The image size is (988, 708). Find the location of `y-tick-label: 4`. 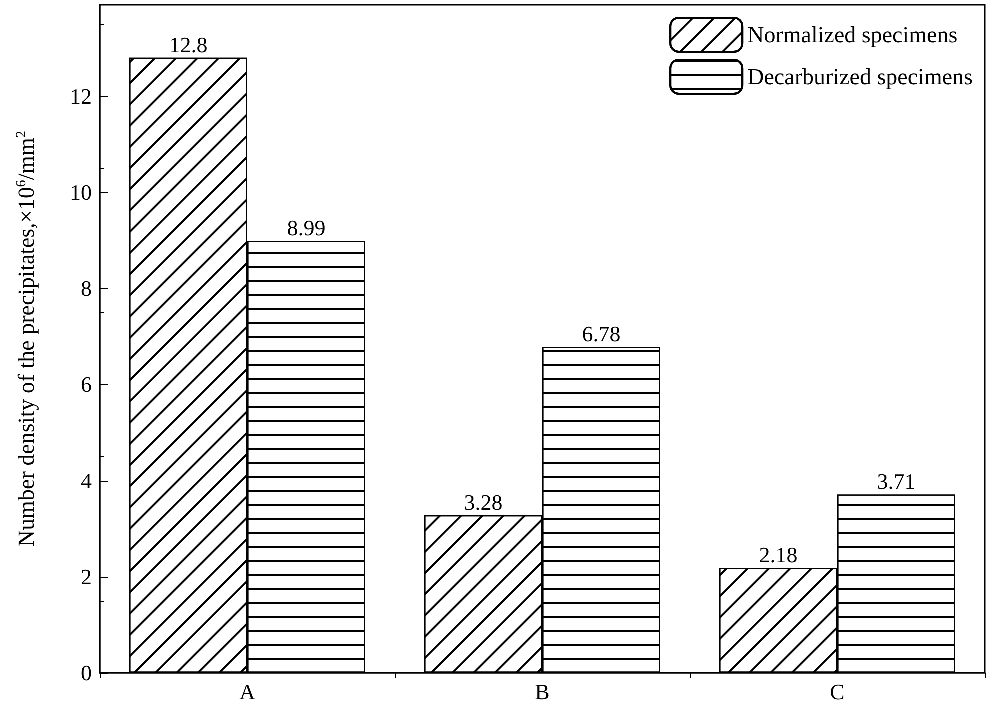

y-tick-label: 4 is located at coordinates (86, 481).